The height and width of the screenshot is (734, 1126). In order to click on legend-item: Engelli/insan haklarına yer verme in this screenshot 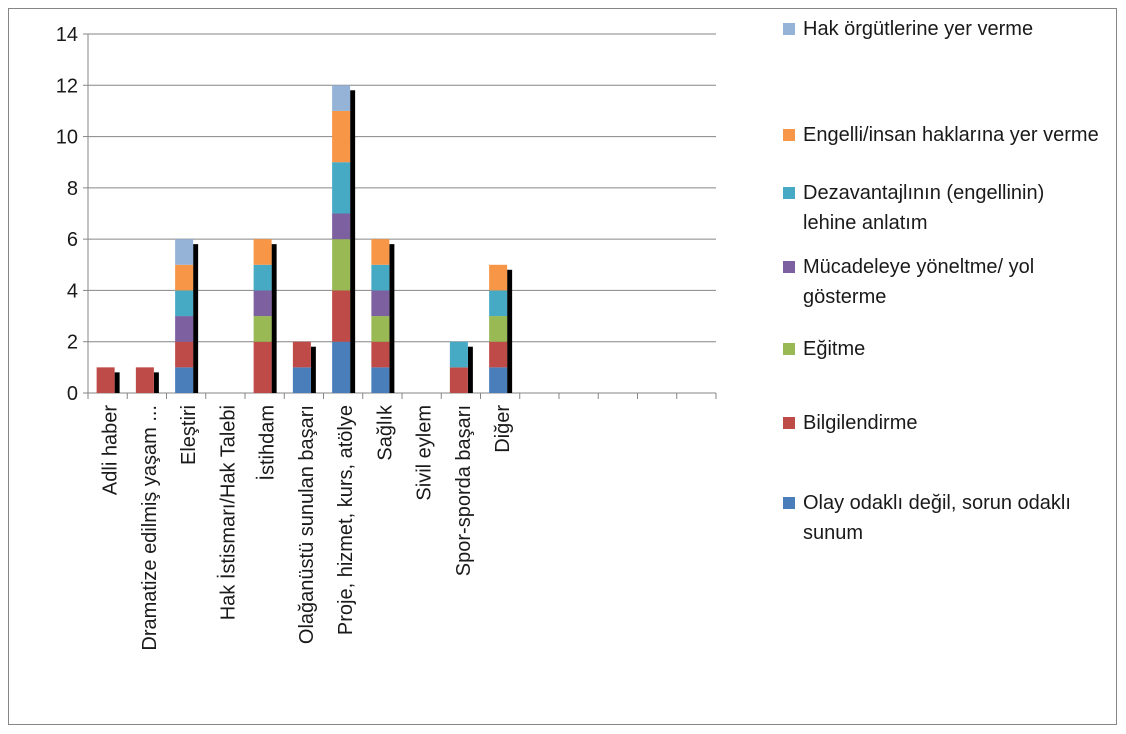, I will do `click(948, 135)`.